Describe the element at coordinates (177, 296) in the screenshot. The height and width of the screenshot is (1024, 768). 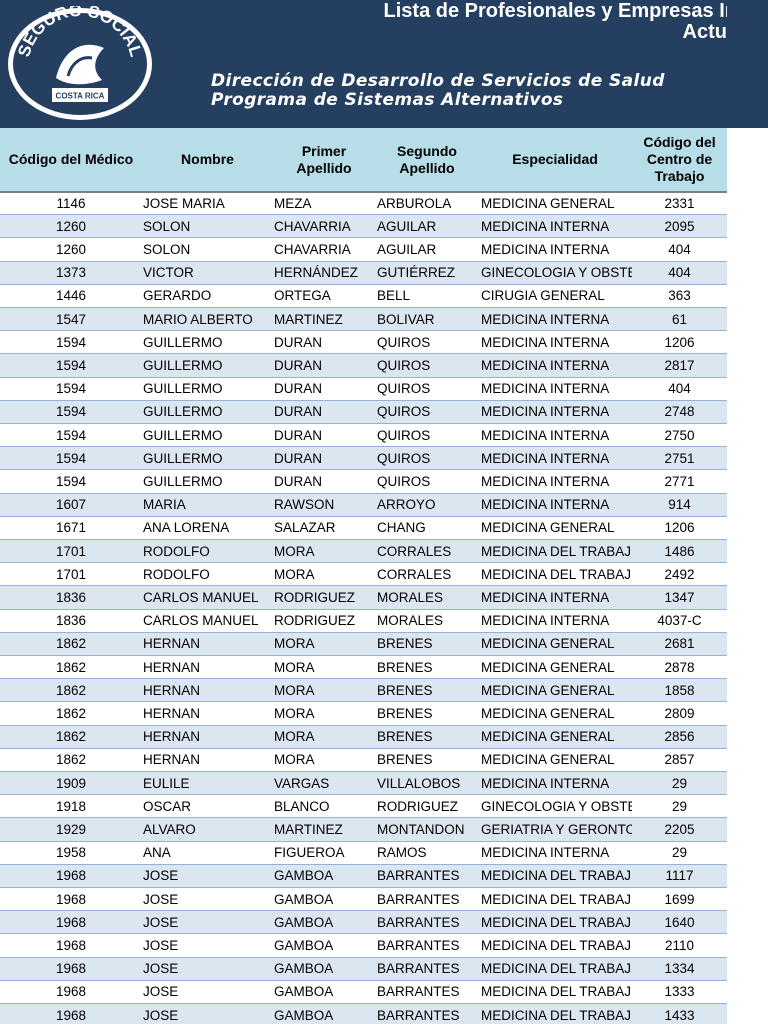
I see `table-cell: GERARDO` at that location.